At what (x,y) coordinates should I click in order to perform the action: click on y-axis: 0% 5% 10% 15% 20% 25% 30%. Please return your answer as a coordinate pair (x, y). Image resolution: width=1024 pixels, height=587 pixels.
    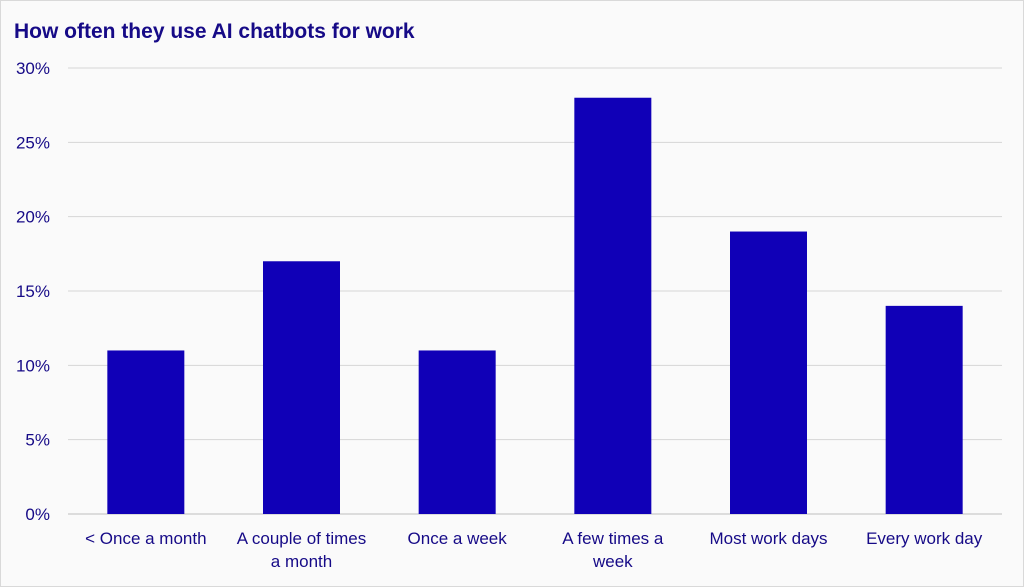
    Looking at the image, I should click on (33, 291).